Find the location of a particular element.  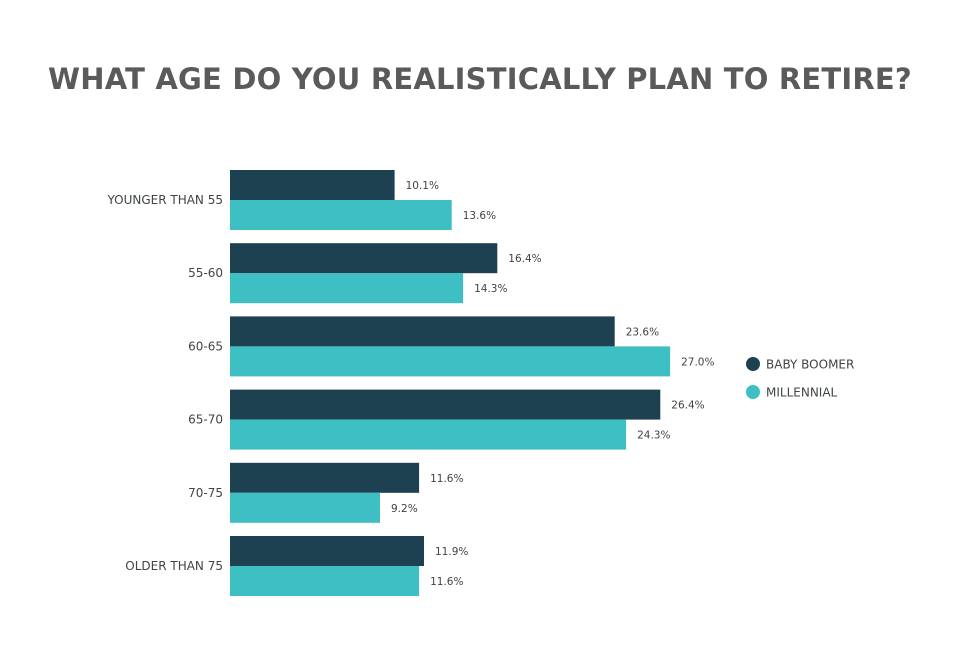

value-label-baby-boomer-younger-than-55: 10.1% is located at coordinates (422, 186).